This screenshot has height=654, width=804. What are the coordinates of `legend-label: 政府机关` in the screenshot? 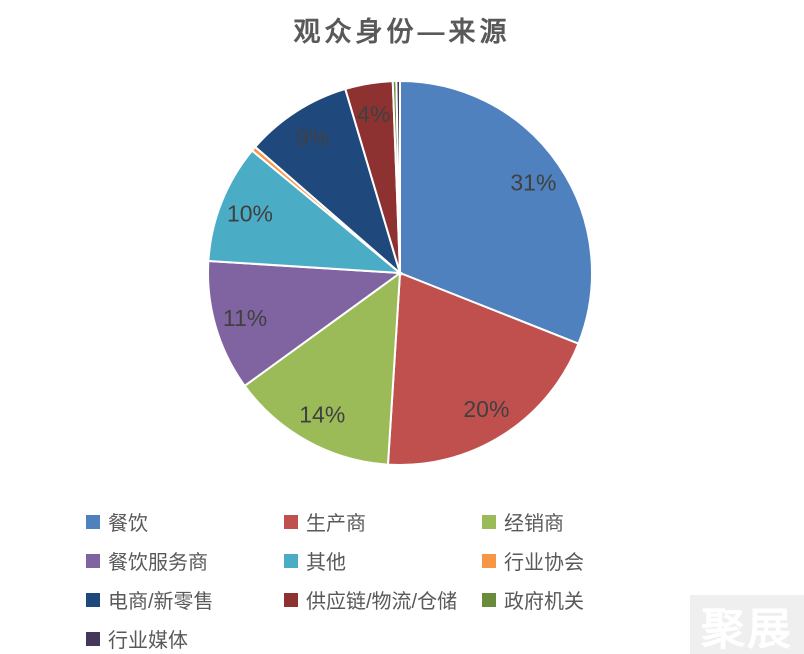 It's located at (544, 602).